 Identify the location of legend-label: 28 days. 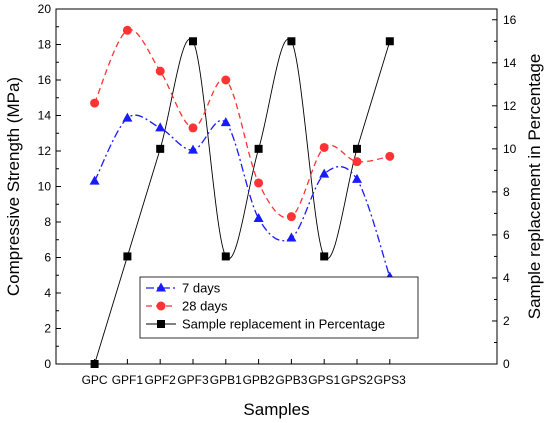
(205, 306).